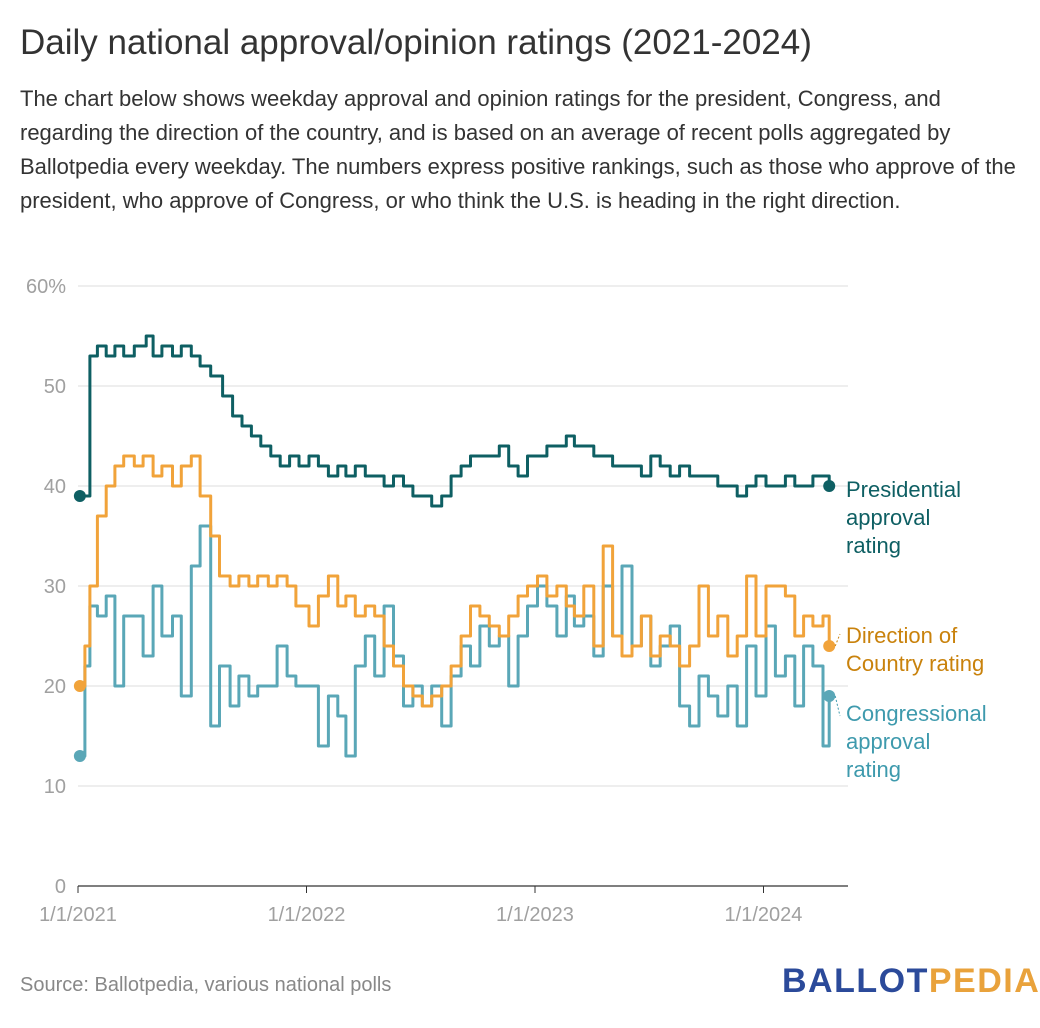 This screenshot has height=1028, width=1040. What do you see at coordinates (829, 486) in the screenshot?
I see `series-end-point-presidential` at bounding box center [829, 486].